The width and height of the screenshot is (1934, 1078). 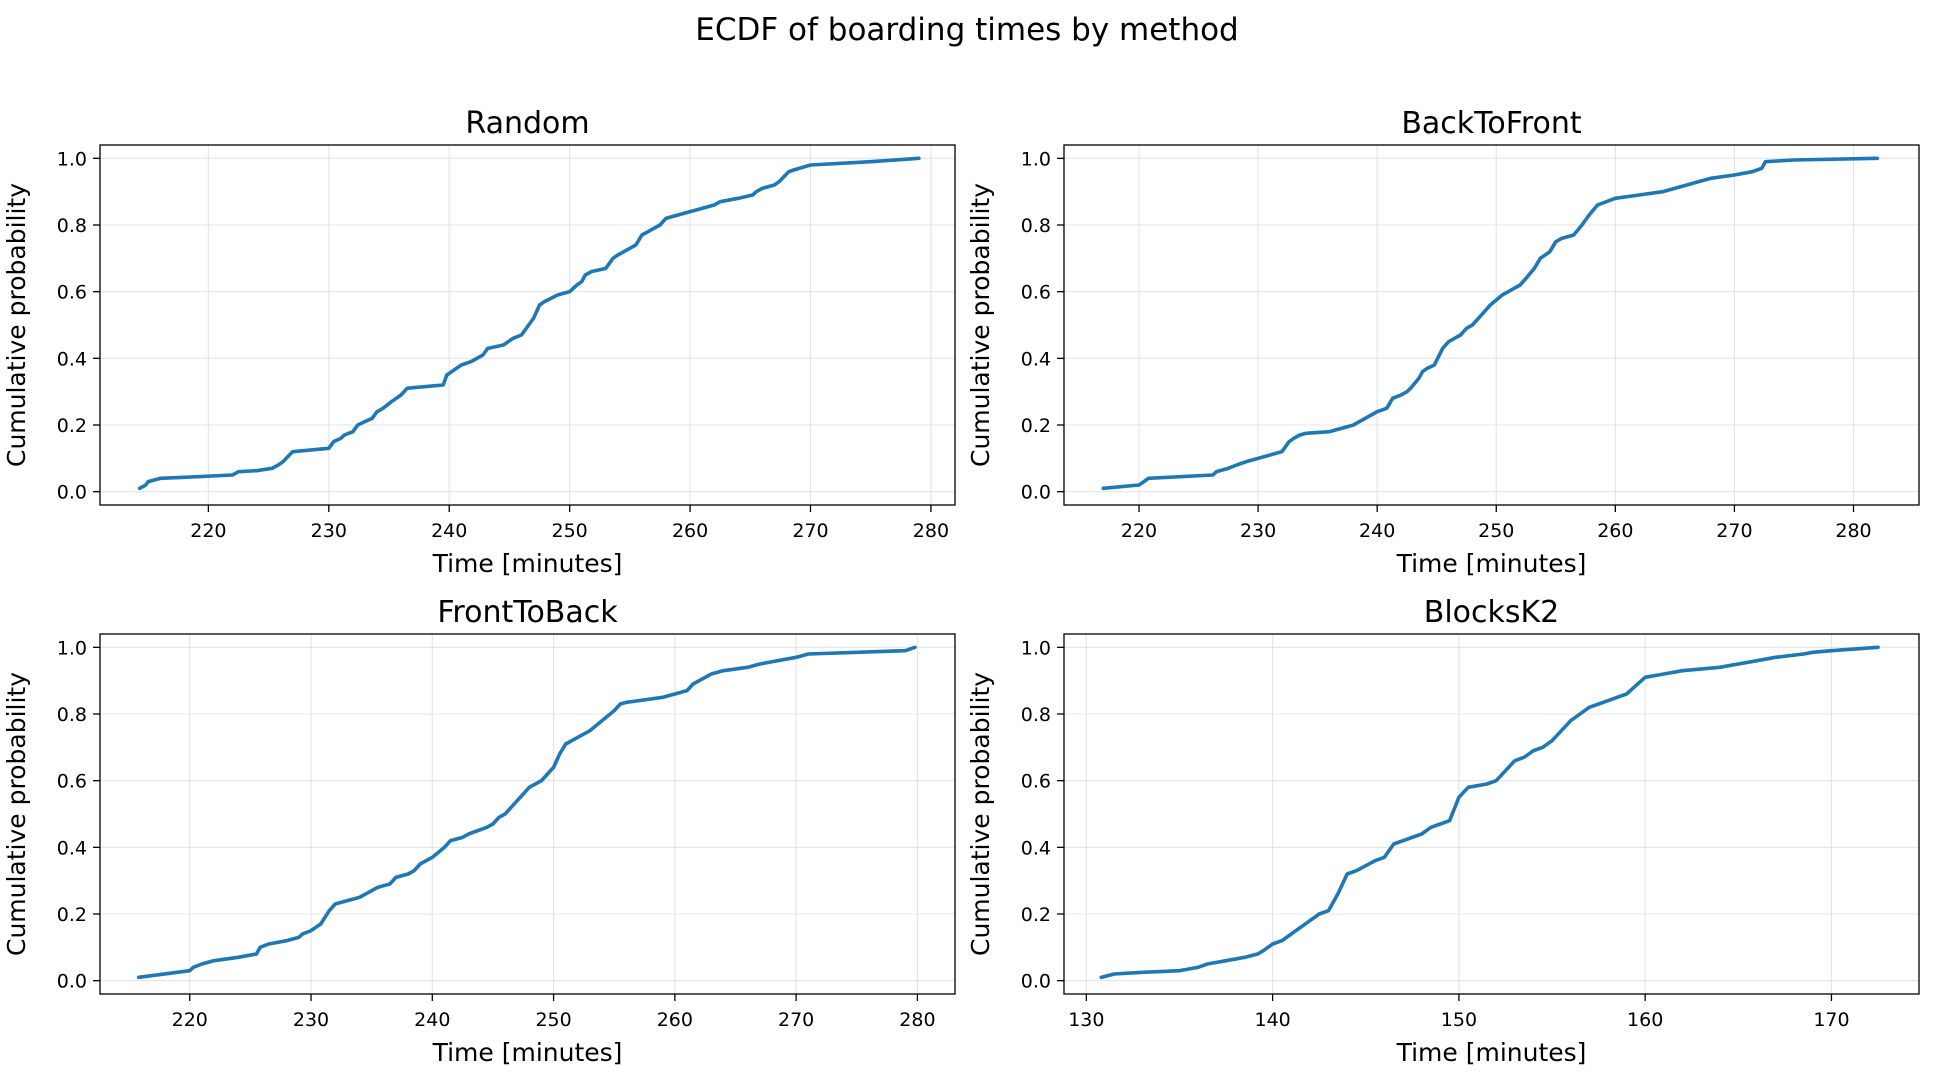 What do you see at coordinates (1831, 1020) in the screenshot?
I see `x-tick-label: 170` at bounding box center [1831, 1020].